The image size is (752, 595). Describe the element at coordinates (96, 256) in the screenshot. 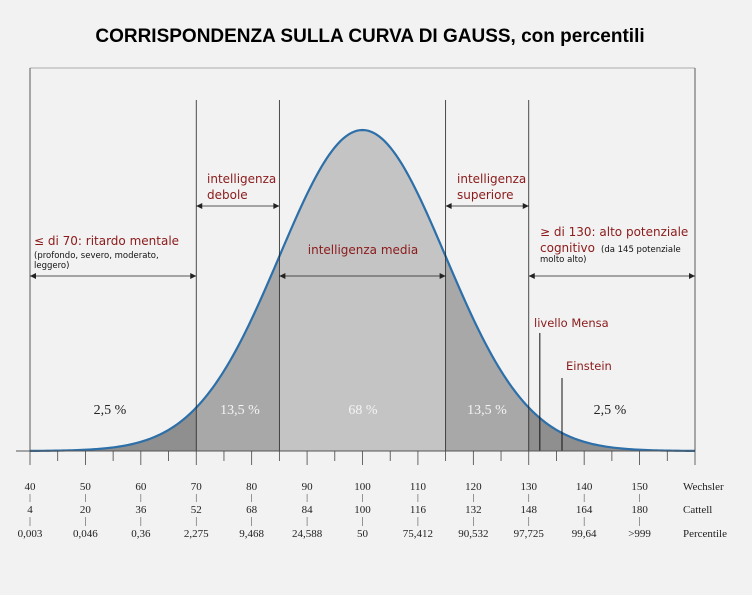

I see `region-sublabel-0-line1: (profondo, severo, moderato,` at that location.